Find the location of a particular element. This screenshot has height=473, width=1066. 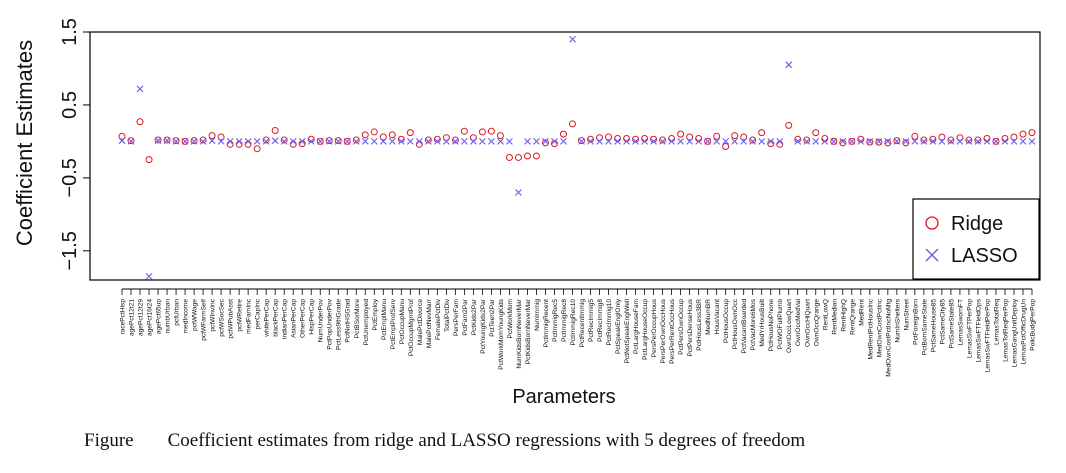

x-tick-label: AsianPerCap is located at coordinates (294, 318).